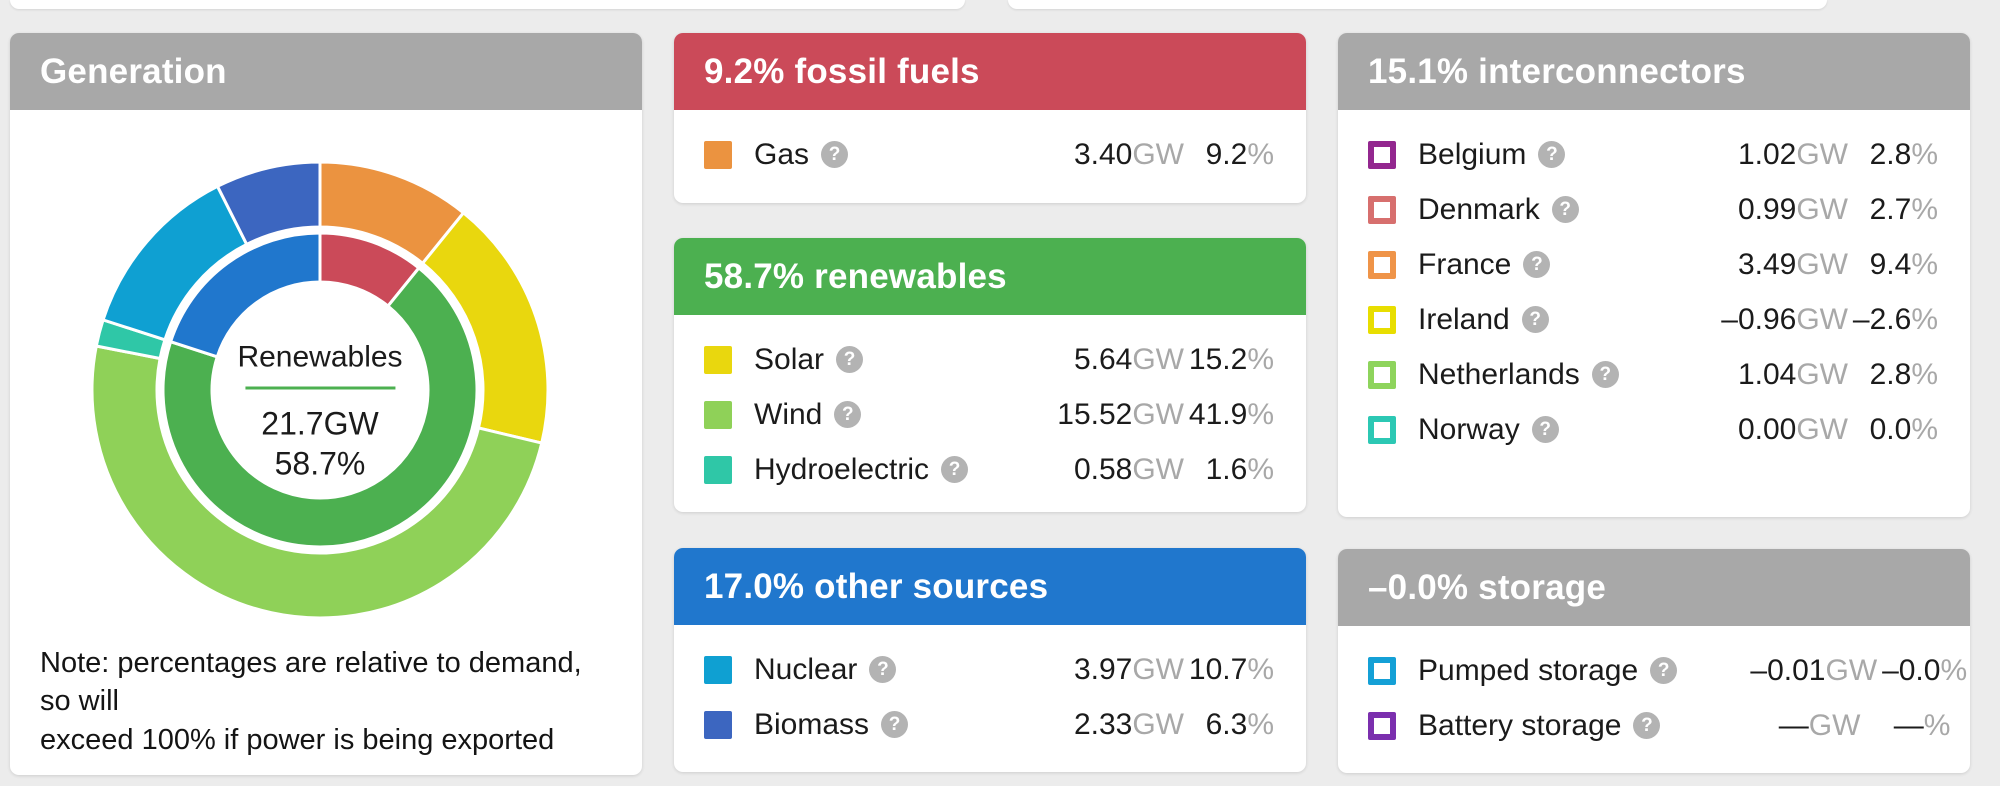 This screenshot has width=2000, height=786. I want to click on fossil-fuels-panel: 9.2% fossil fuels Gas? 3.40GW 9.2%, so click(990, 118).